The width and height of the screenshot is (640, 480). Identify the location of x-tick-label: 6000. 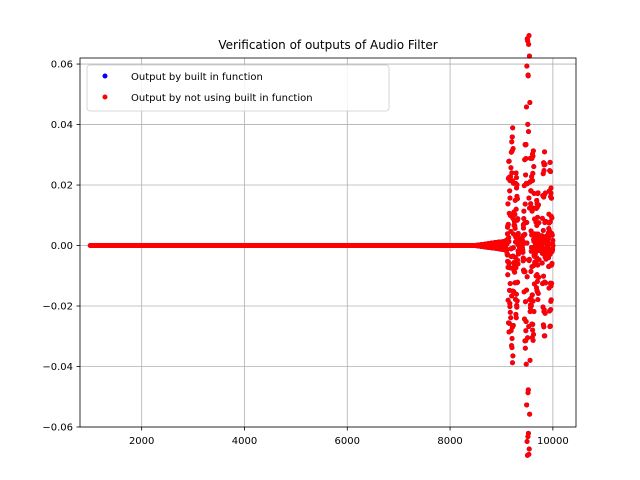
(347, 441).